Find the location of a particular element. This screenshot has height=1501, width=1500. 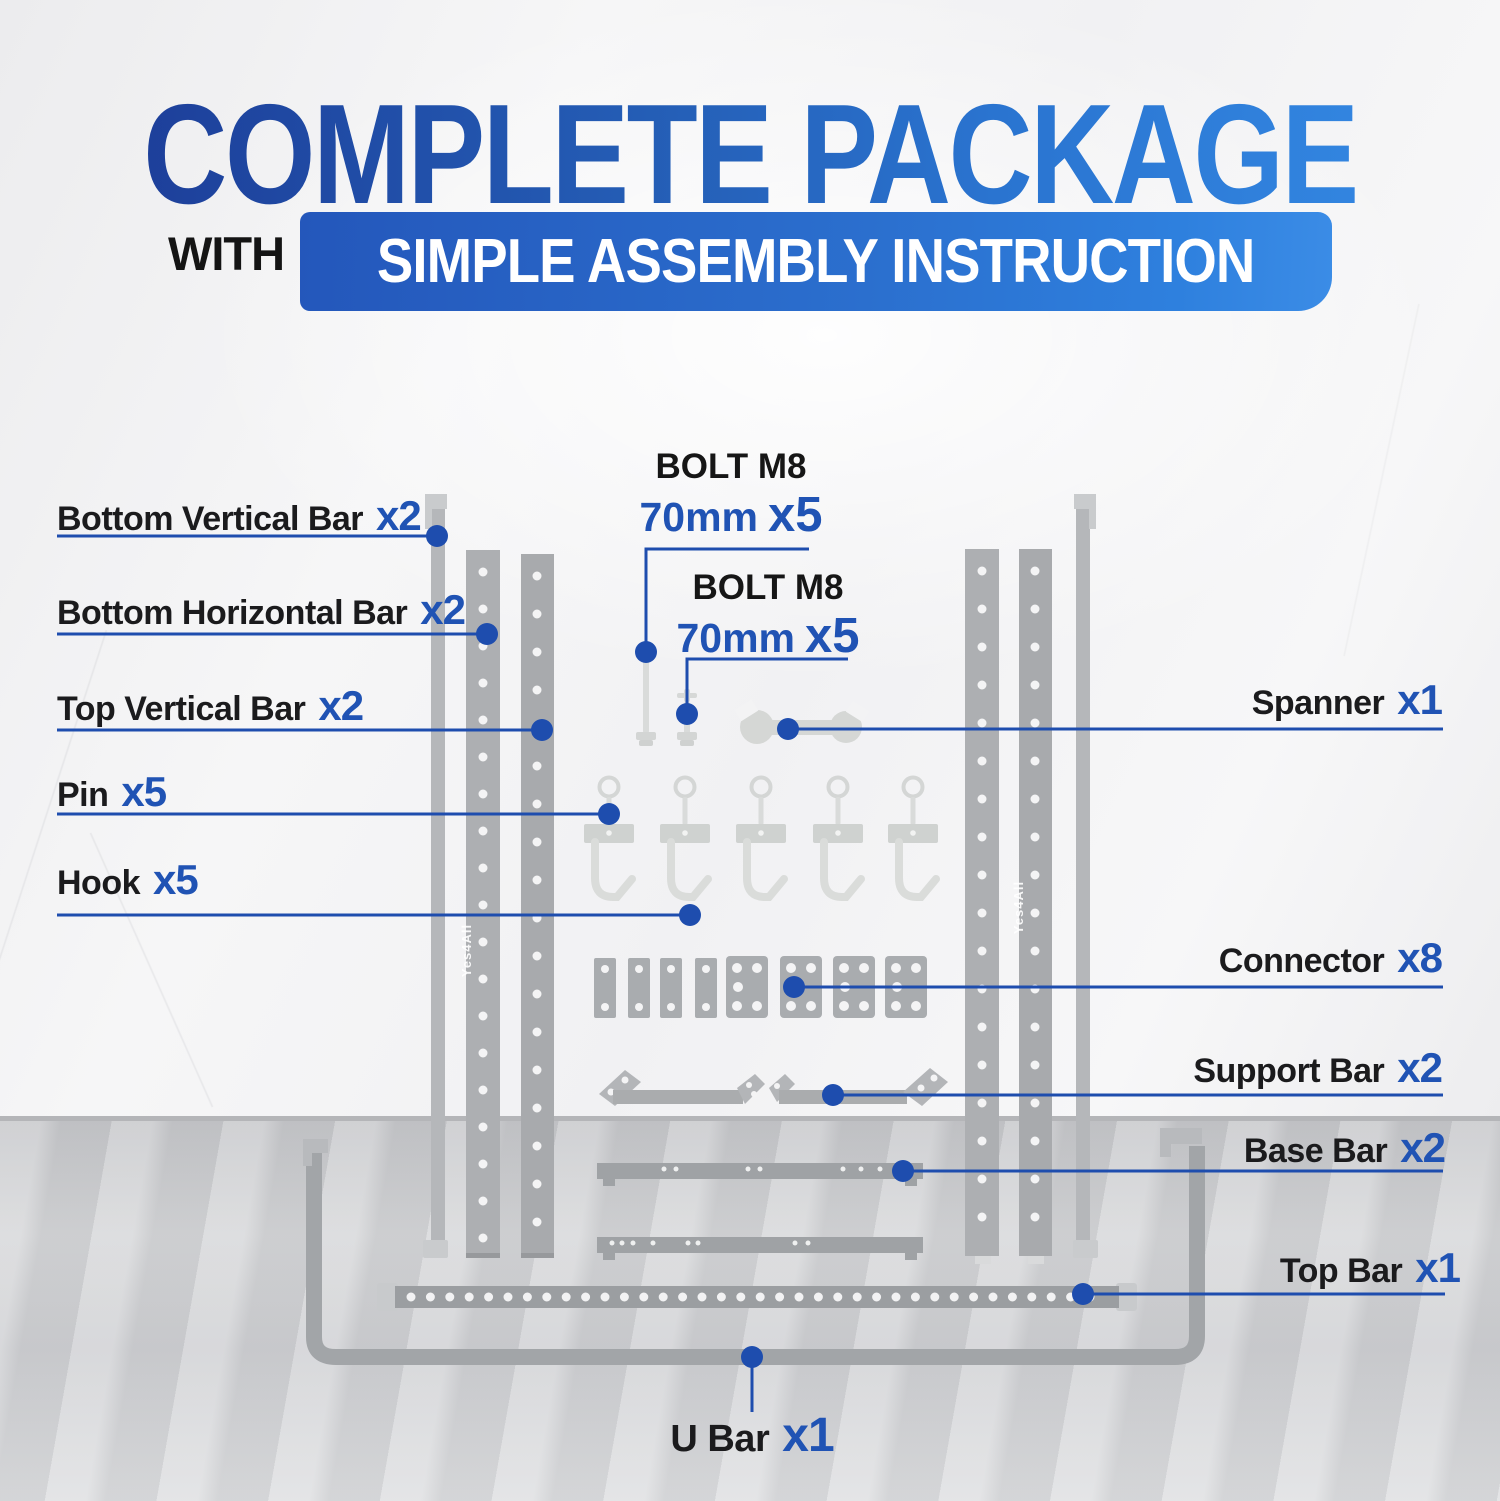

label-pin: Pin x5 is located at coordinates (112, 792).